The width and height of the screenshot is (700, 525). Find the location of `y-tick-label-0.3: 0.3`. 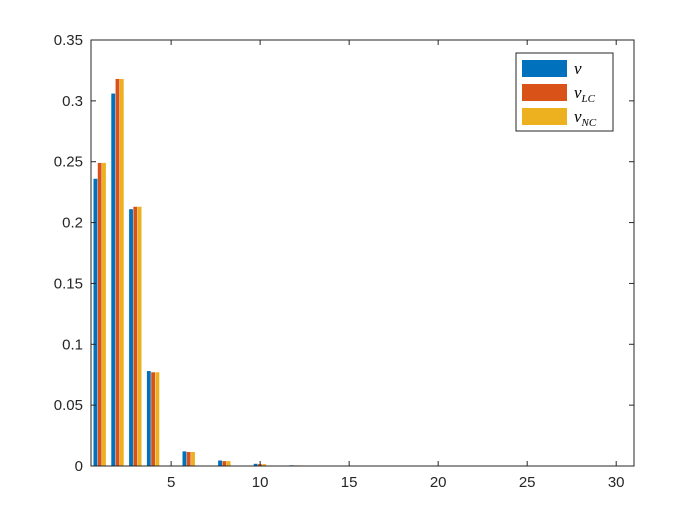

y-tick-label-0.3: 0.3 is located at coordinates (72, 101).